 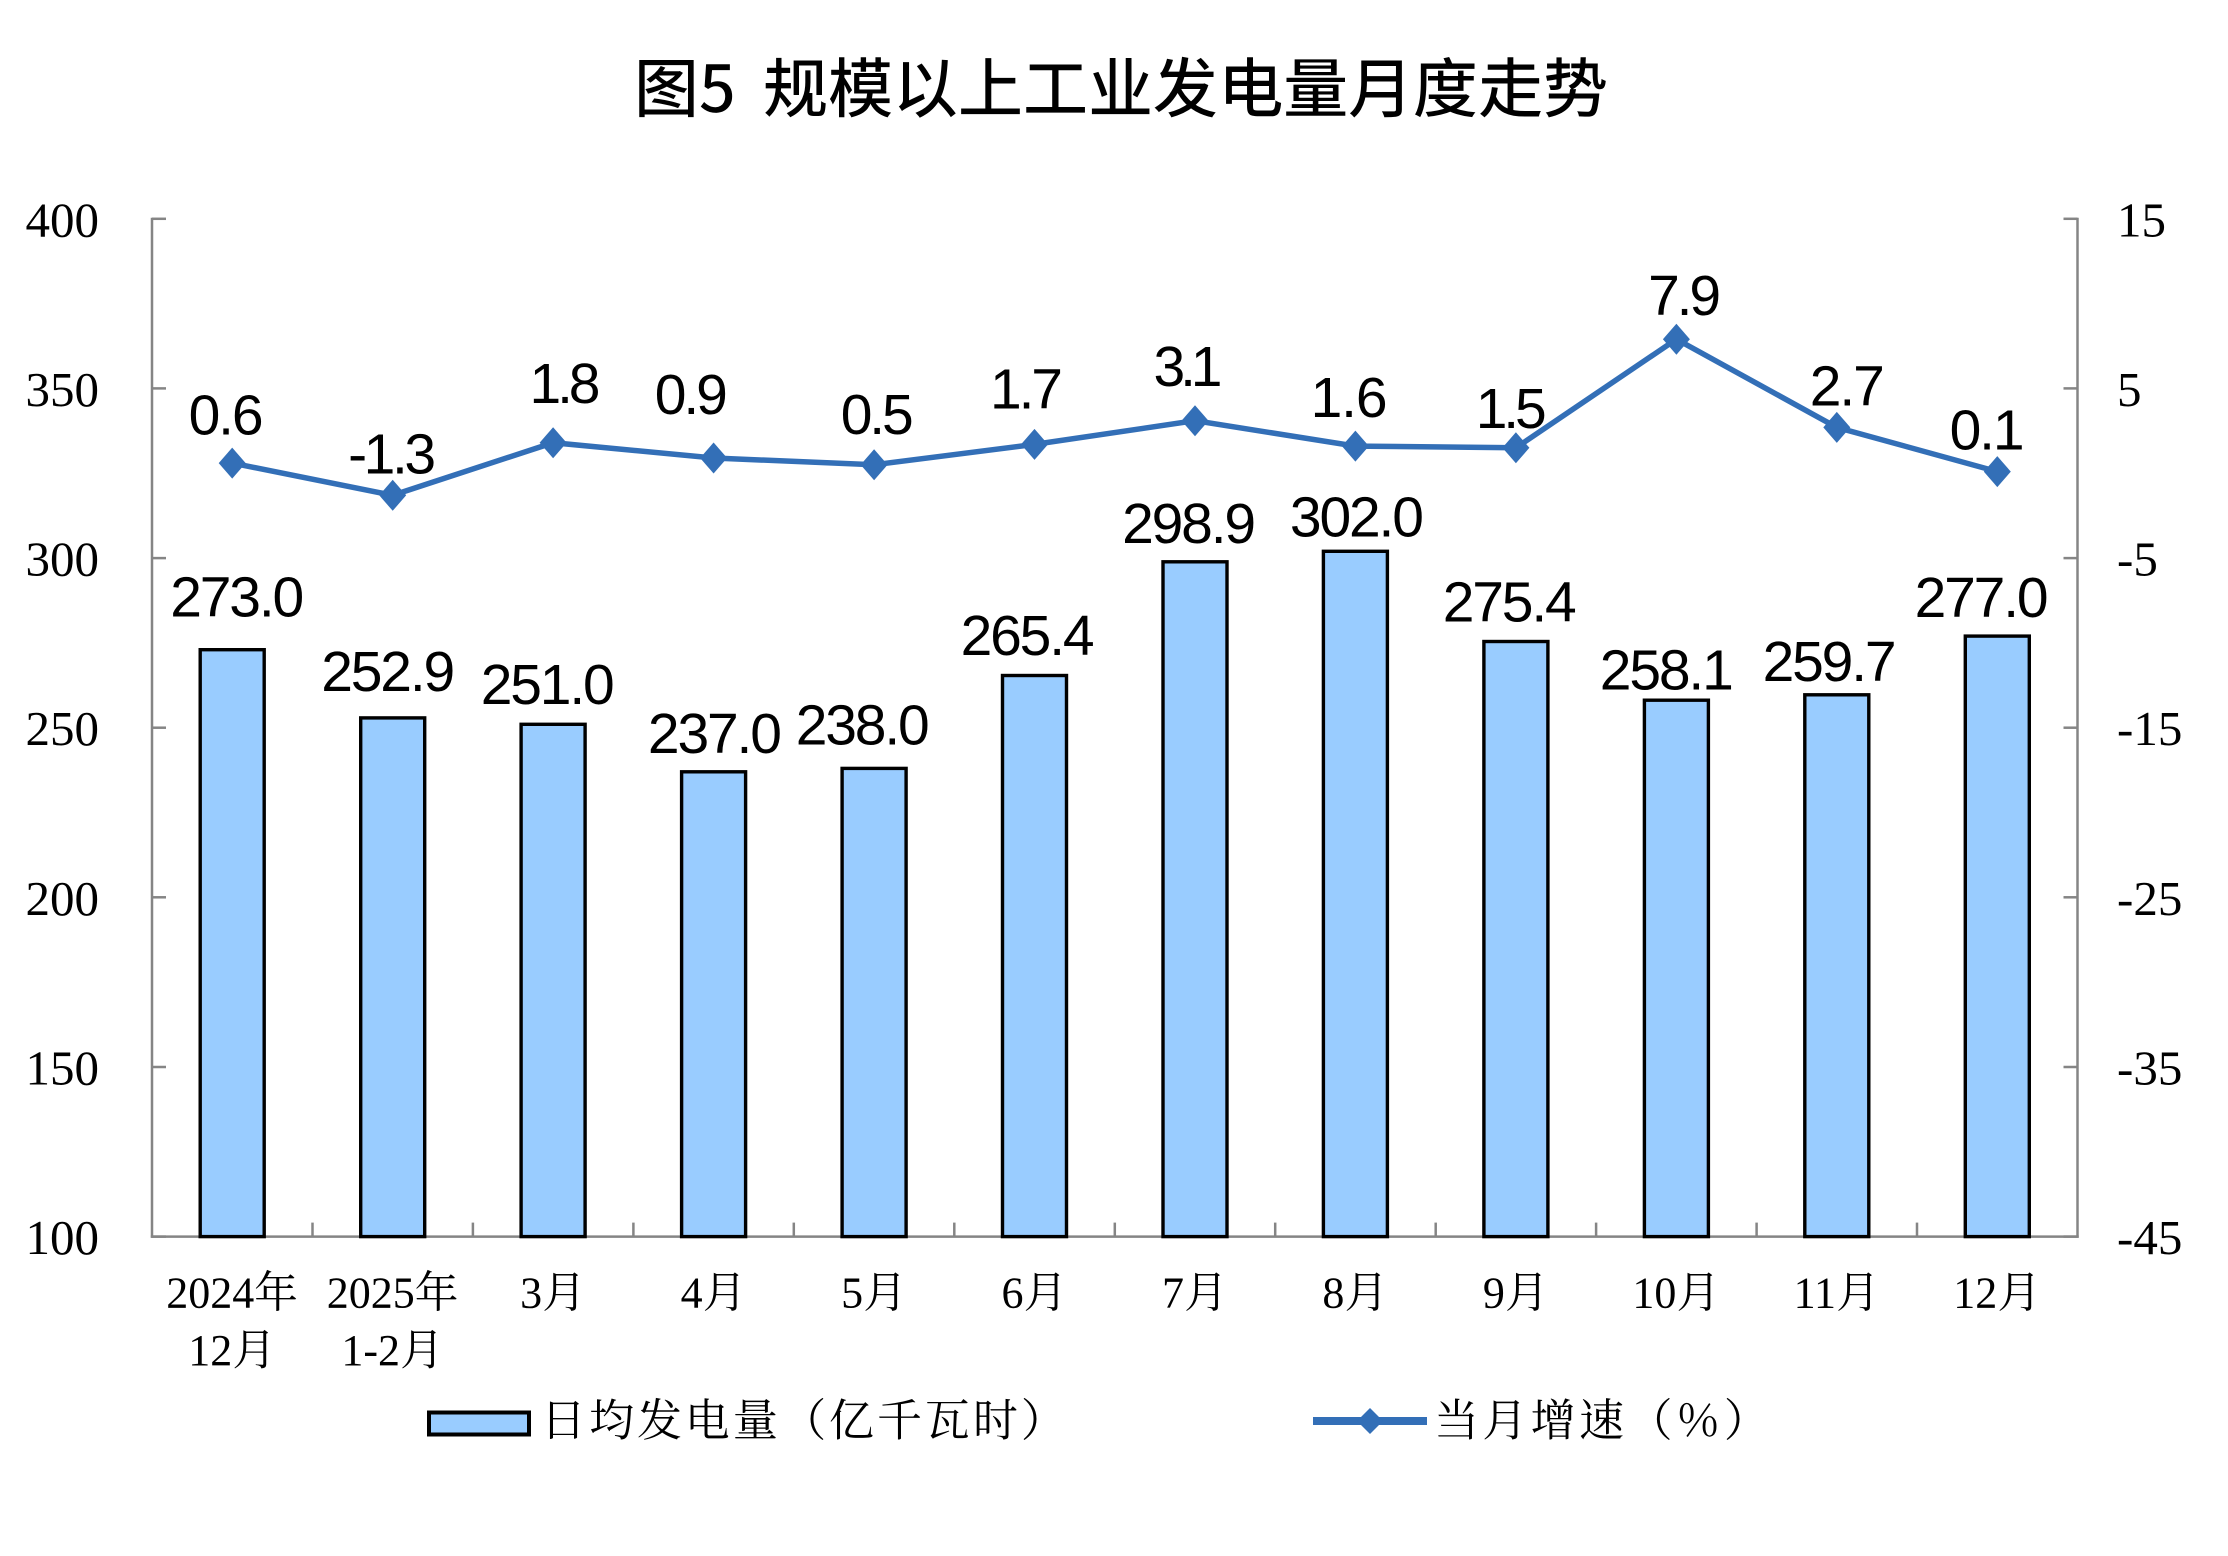 I want to click on svg-text: 9月, so click(x=1516, y=1293).